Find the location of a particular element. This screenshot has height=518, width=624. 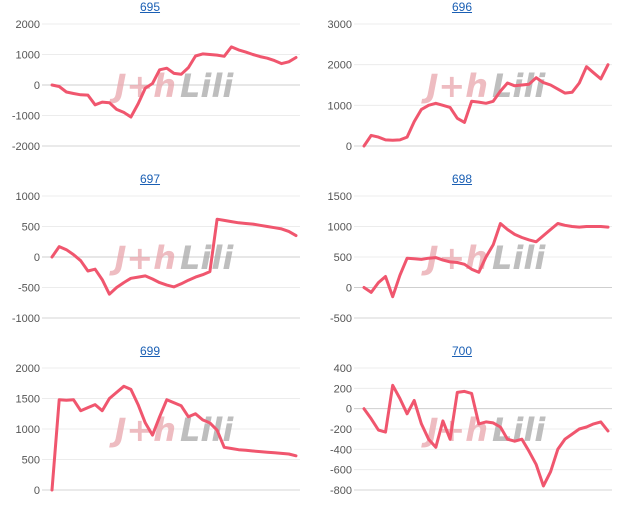

chart-title-link: 699 is located at coordinates (150, 351).